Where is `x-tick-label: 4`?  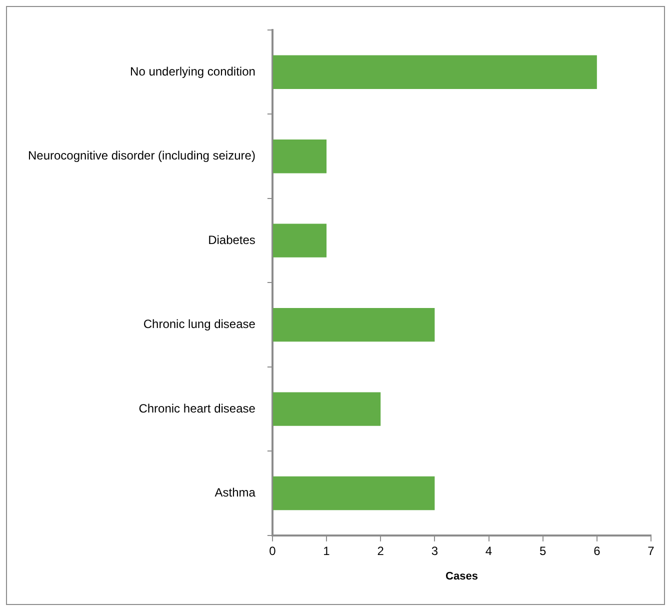
x-tick-label: 4 is located at coordinates (488, 551).